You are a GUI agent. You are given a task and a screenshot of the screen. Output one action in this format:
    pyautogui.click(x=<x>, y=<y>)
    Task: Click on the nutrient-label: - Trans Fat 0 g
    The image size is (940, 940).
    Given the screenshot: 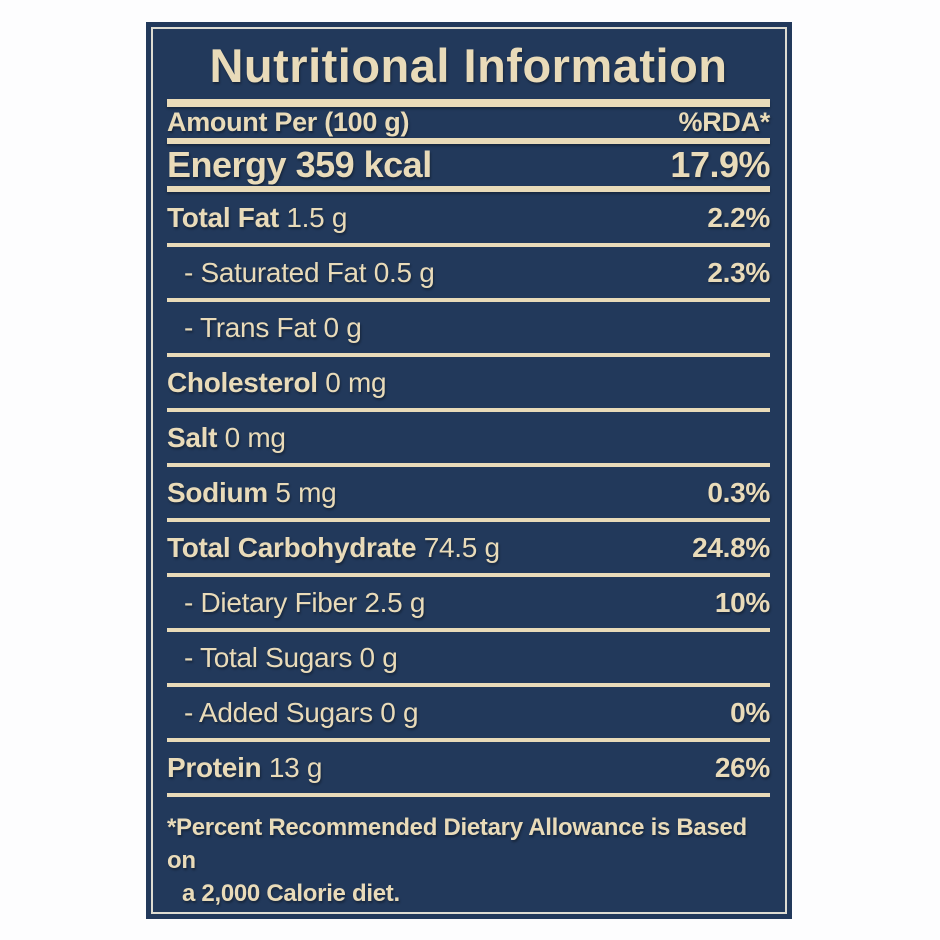 What is the action you would take?
    pyautogui.click(x=273, y=328)
    